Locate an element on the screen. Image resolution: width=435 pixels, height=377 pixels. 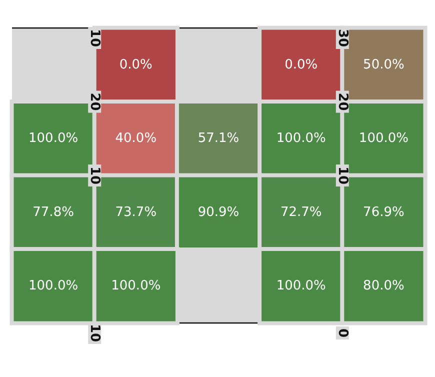
data-label: 50.0% is located at coordinates (383, 64).